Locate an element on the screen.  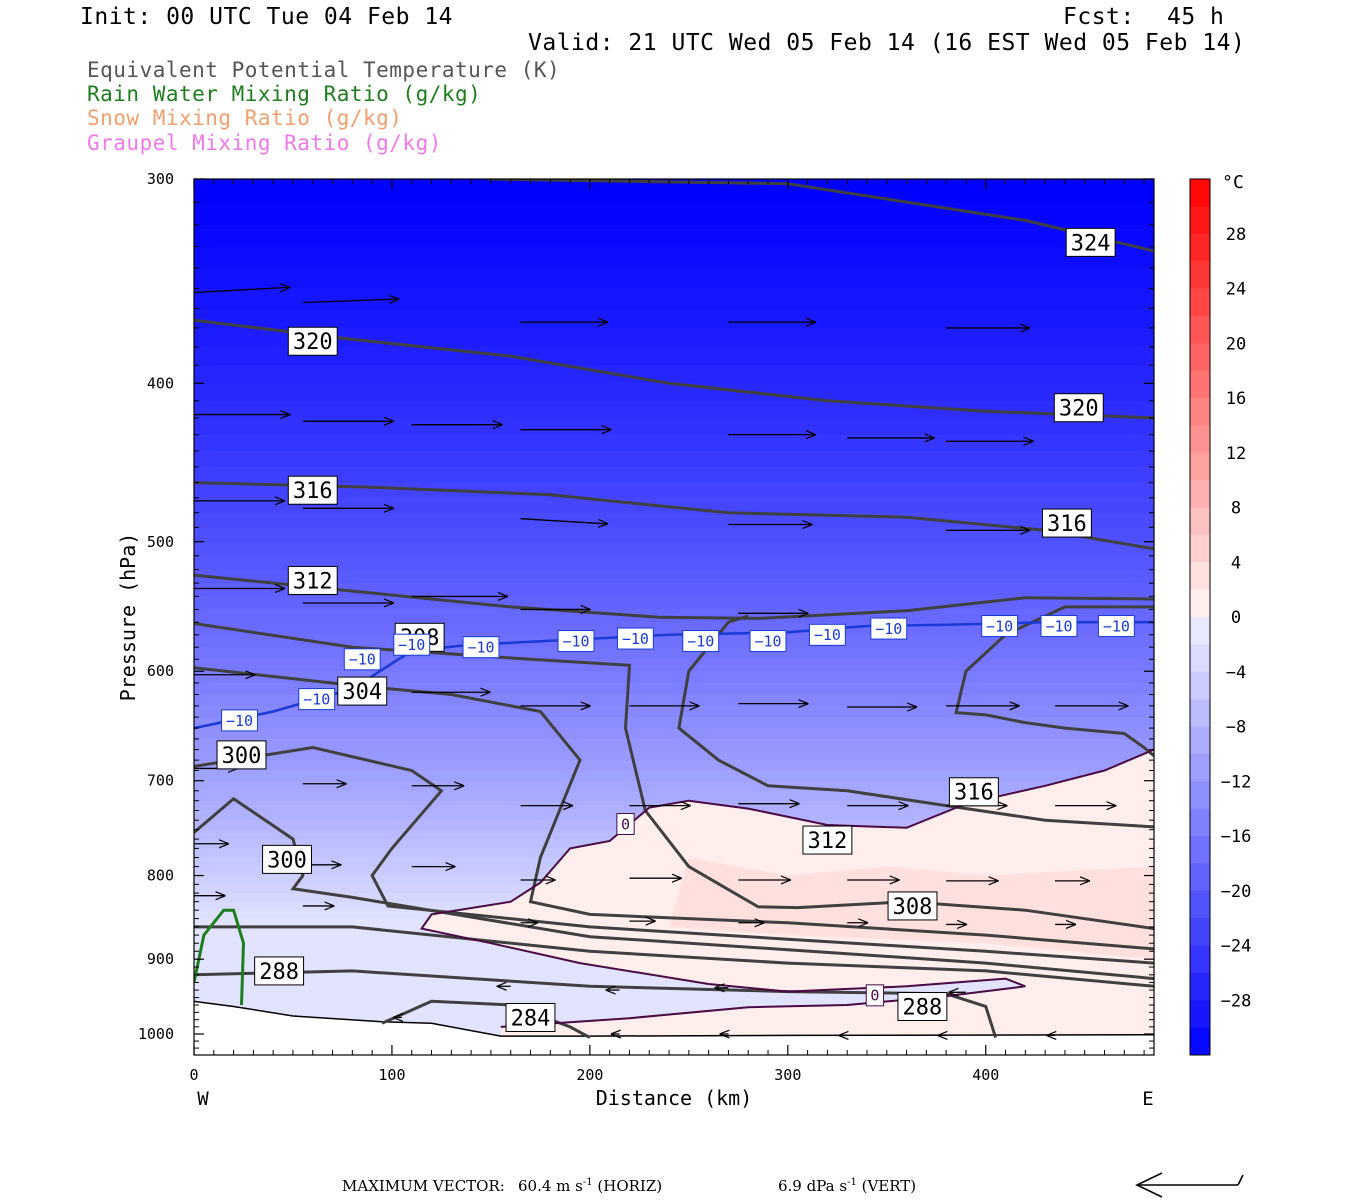
x-tick-label: 400 is located at coordinates (985, 1075).